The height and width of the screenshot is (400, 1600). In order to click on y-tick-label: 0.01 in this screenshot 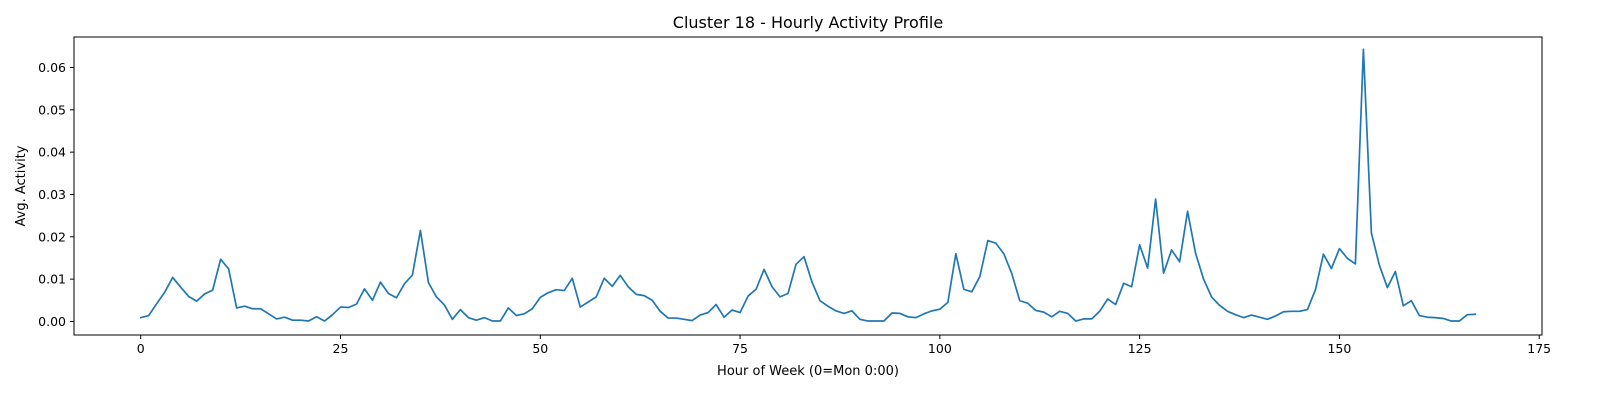, I will do `click(52, 279)`.